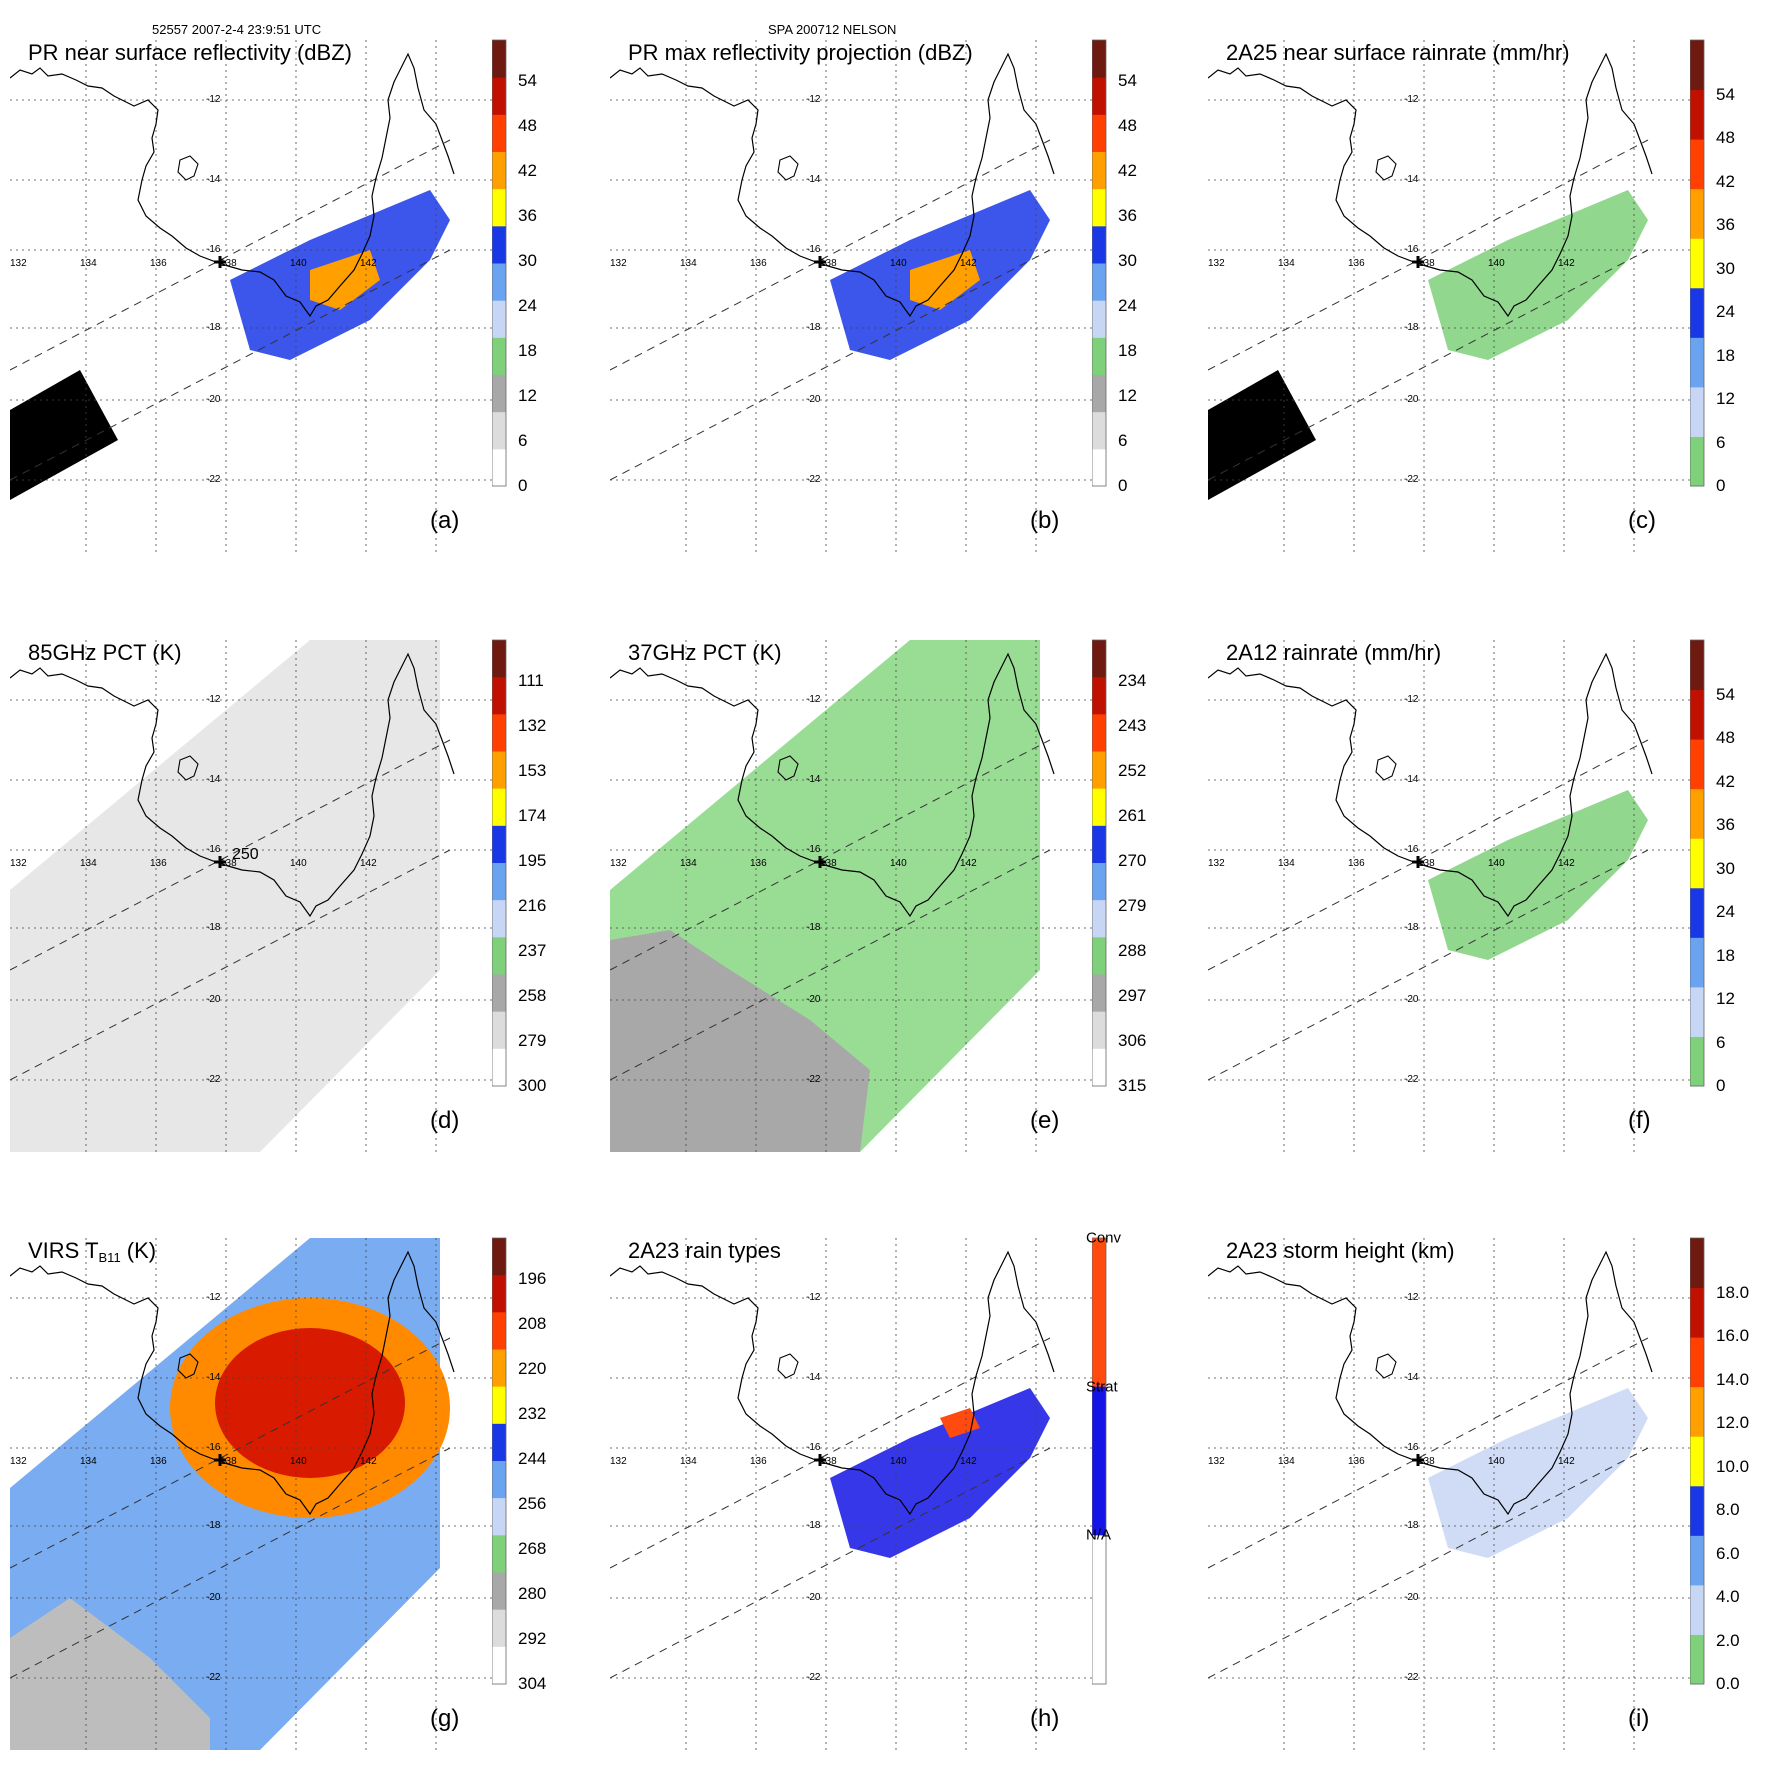 The height and width of the screenshot is (1771, 1771). I want to click on color-bar-tick: 208, so click(532, 1323).